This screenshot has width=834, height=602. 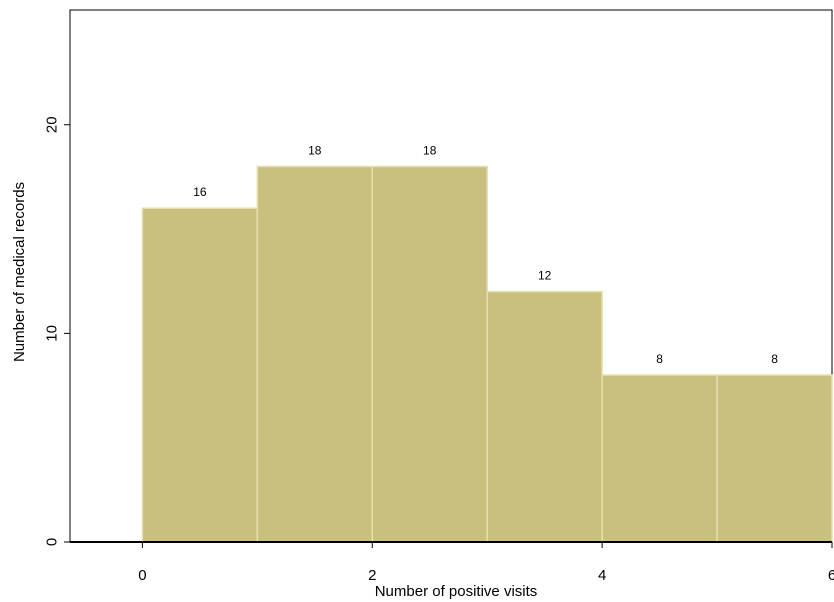 I want to click on x-tick-label: 6, so click(x=831, y=575).